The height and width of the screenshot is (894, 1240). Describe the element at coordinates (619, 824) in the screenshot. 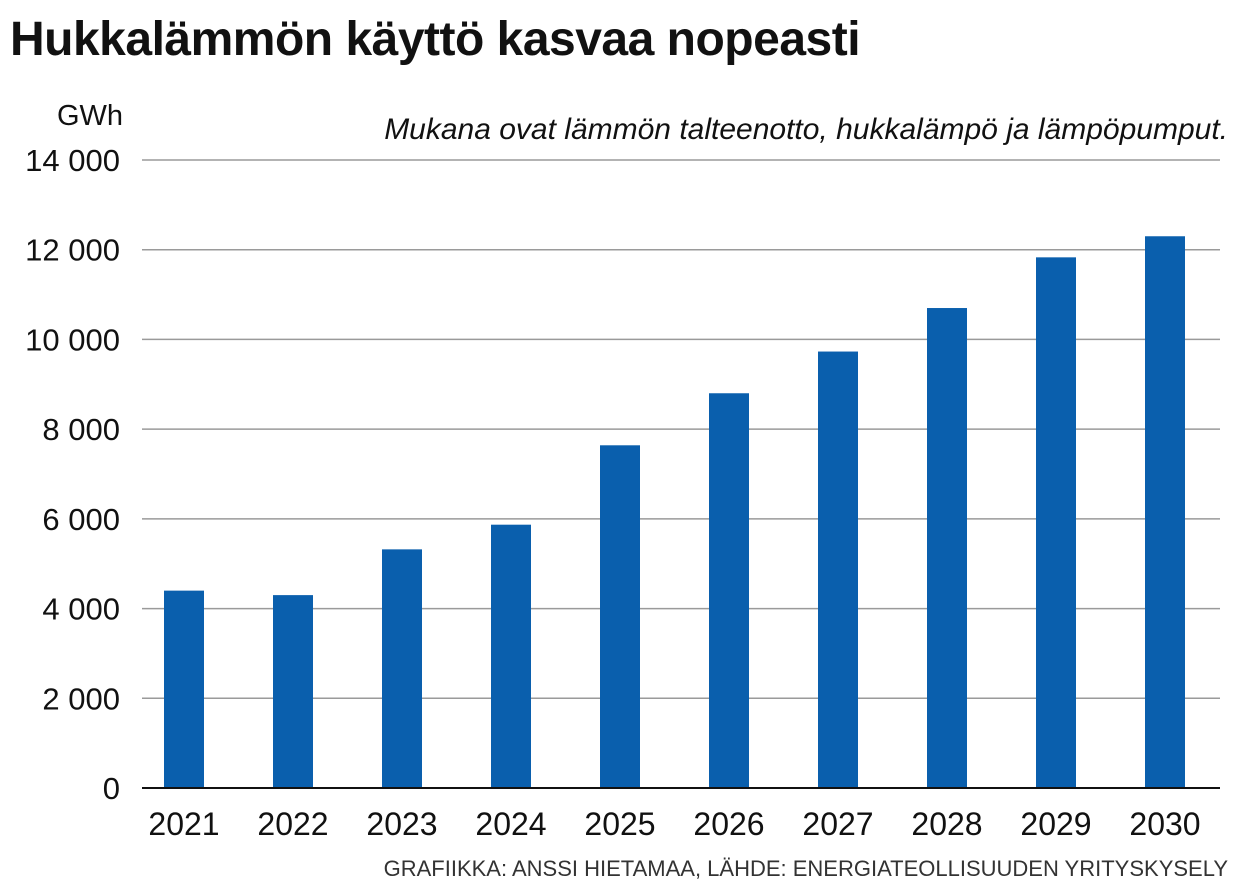

I see `x-tick-label: 2025` at that location.